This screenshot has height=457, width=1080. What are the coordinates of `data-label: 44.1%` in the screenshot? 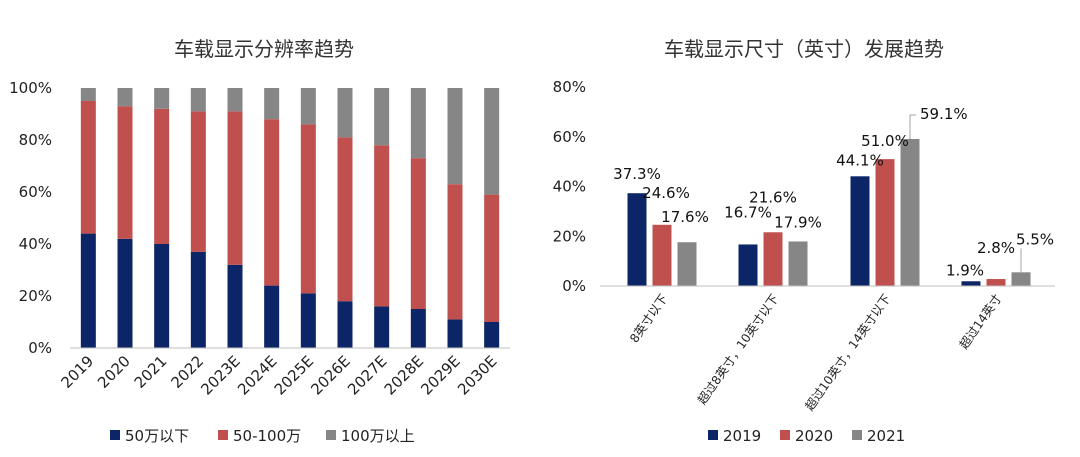 It's located at (860, 160).